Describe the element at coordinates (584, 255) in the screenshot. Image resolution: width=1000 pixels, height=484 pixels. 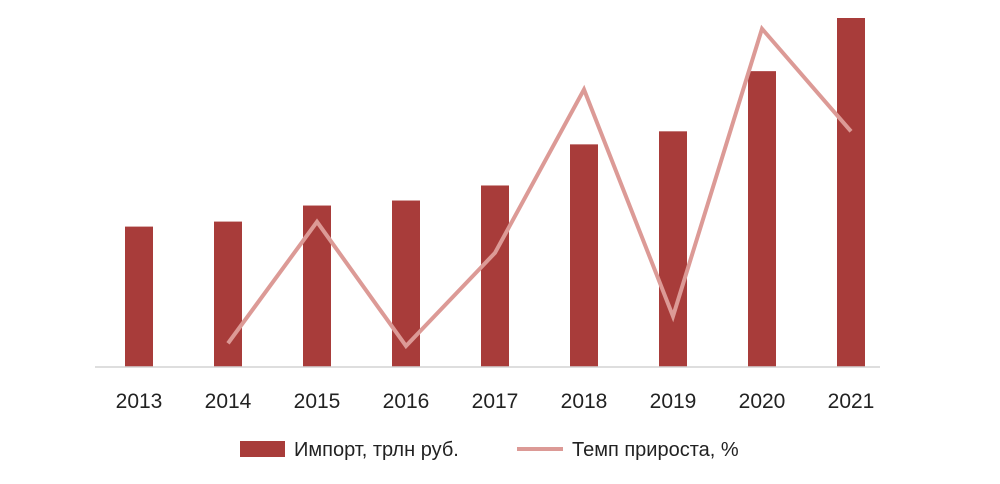
I see `bar-2018` at that location.